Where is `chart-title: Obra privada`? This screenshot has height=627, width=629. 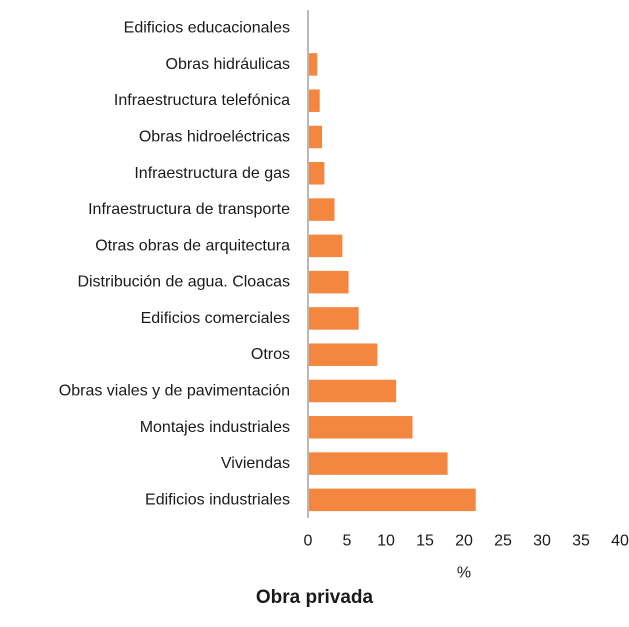 chart-title: Obra privada is located at coordinates (314, 597).